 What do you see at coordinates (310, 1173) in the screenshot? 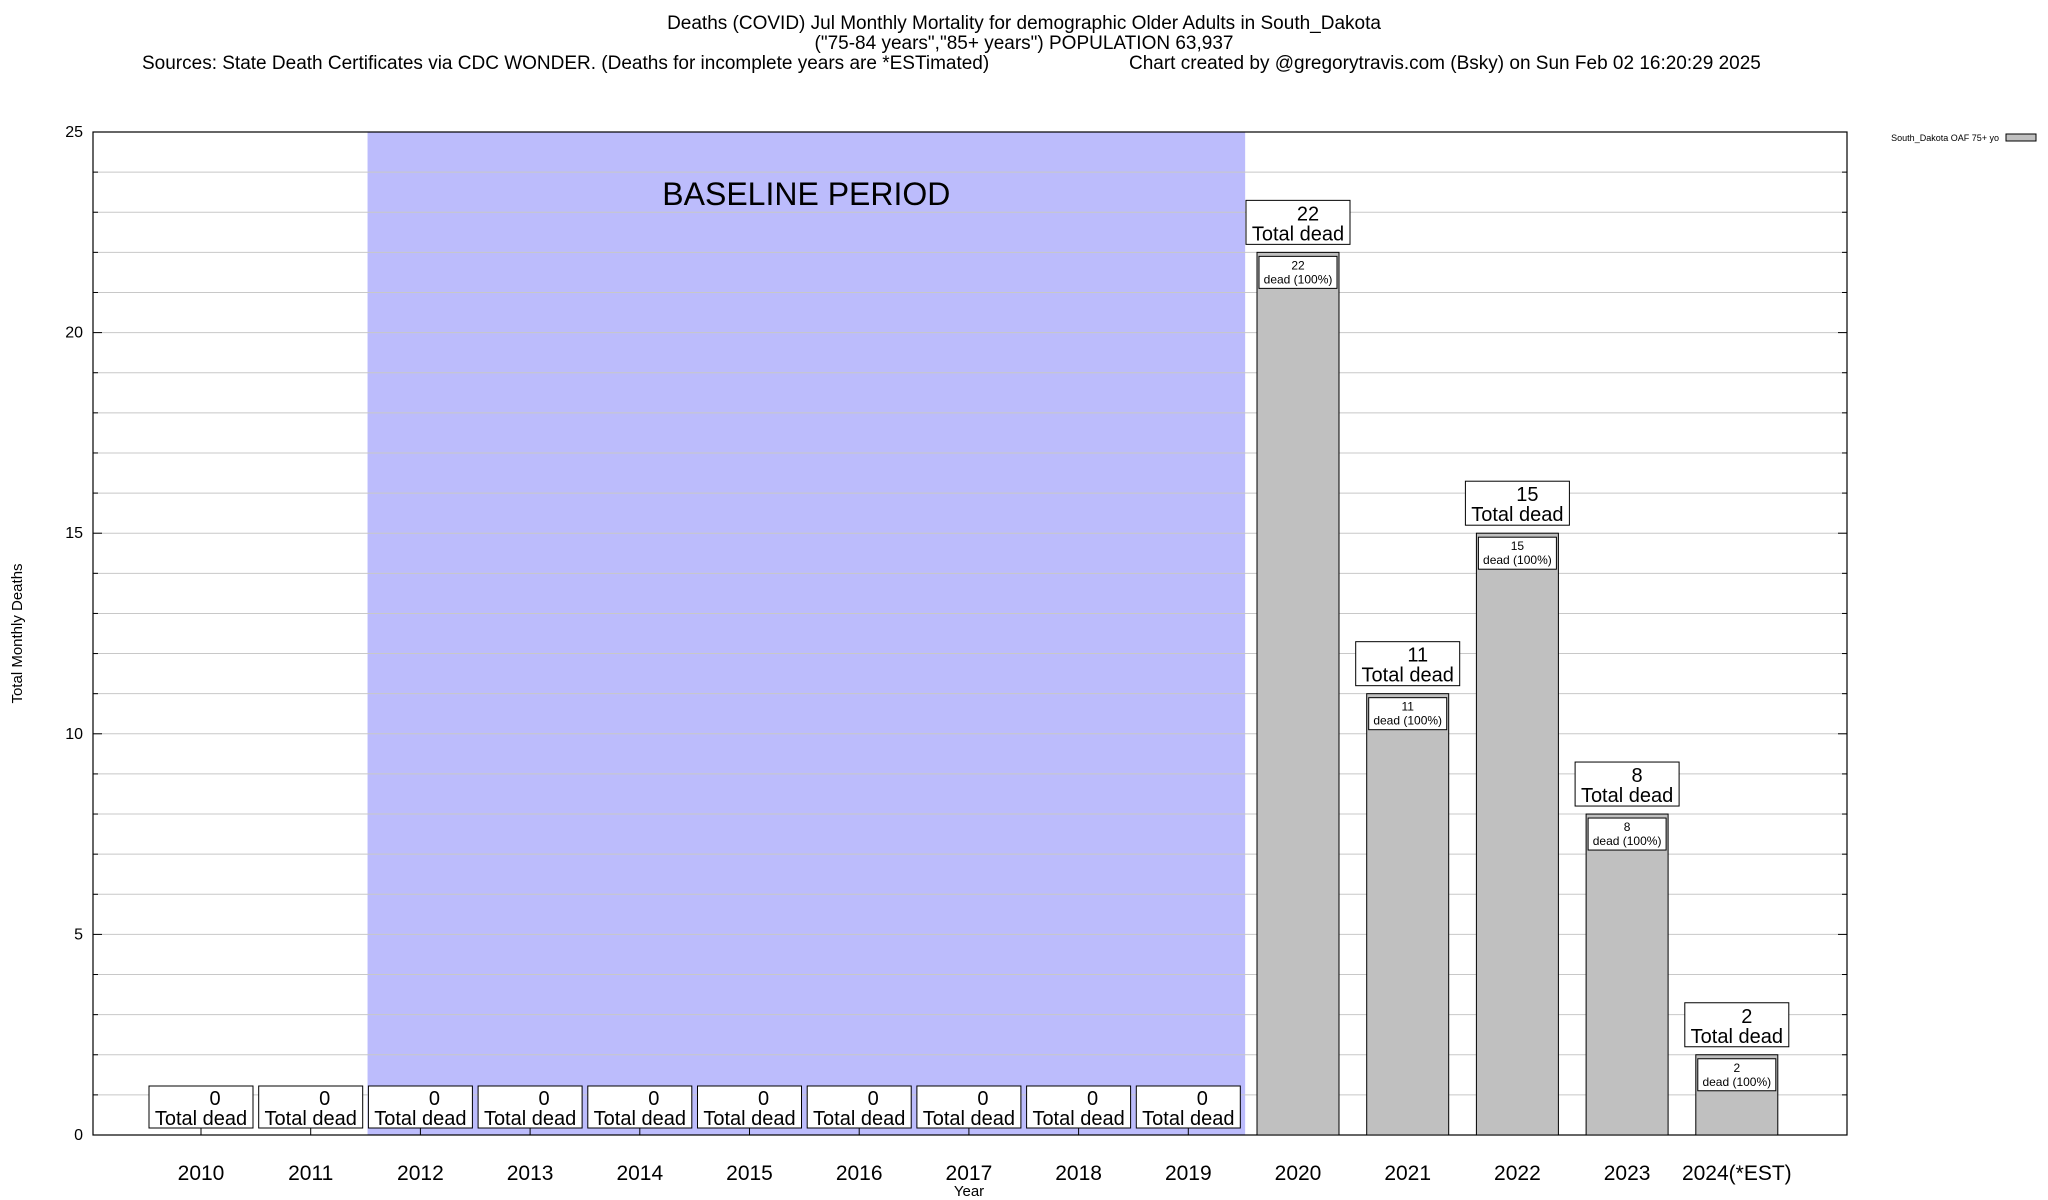
I see `x-tick-label: 2011` at bounding box center [310, 1173].